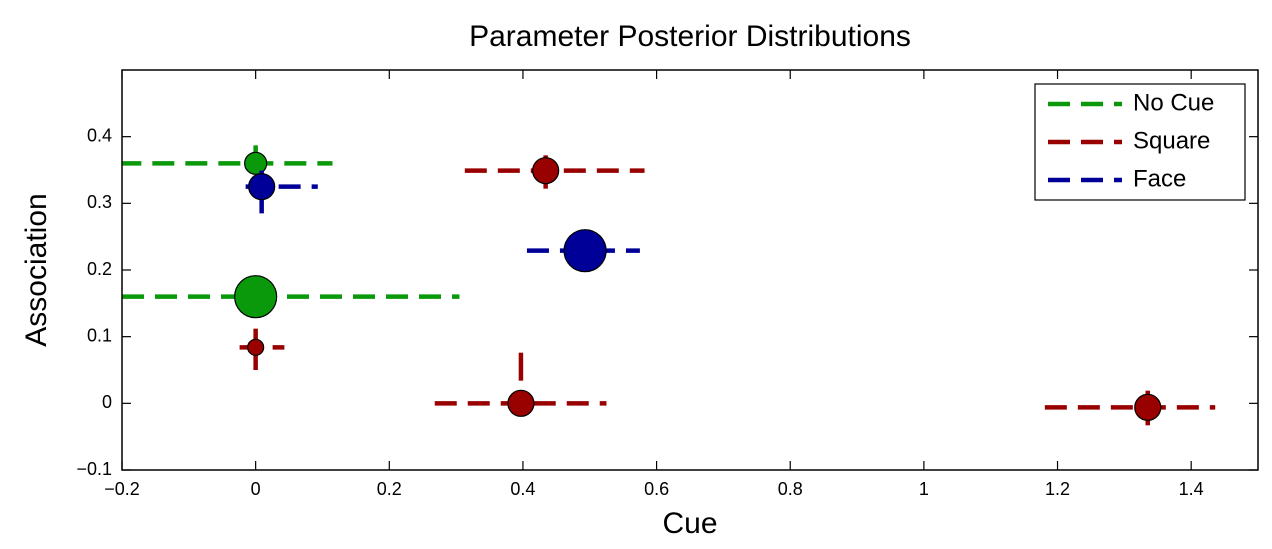 The image size is (1272, 549). I want to click on y-tick-label: 0.1, so click(99, 335).